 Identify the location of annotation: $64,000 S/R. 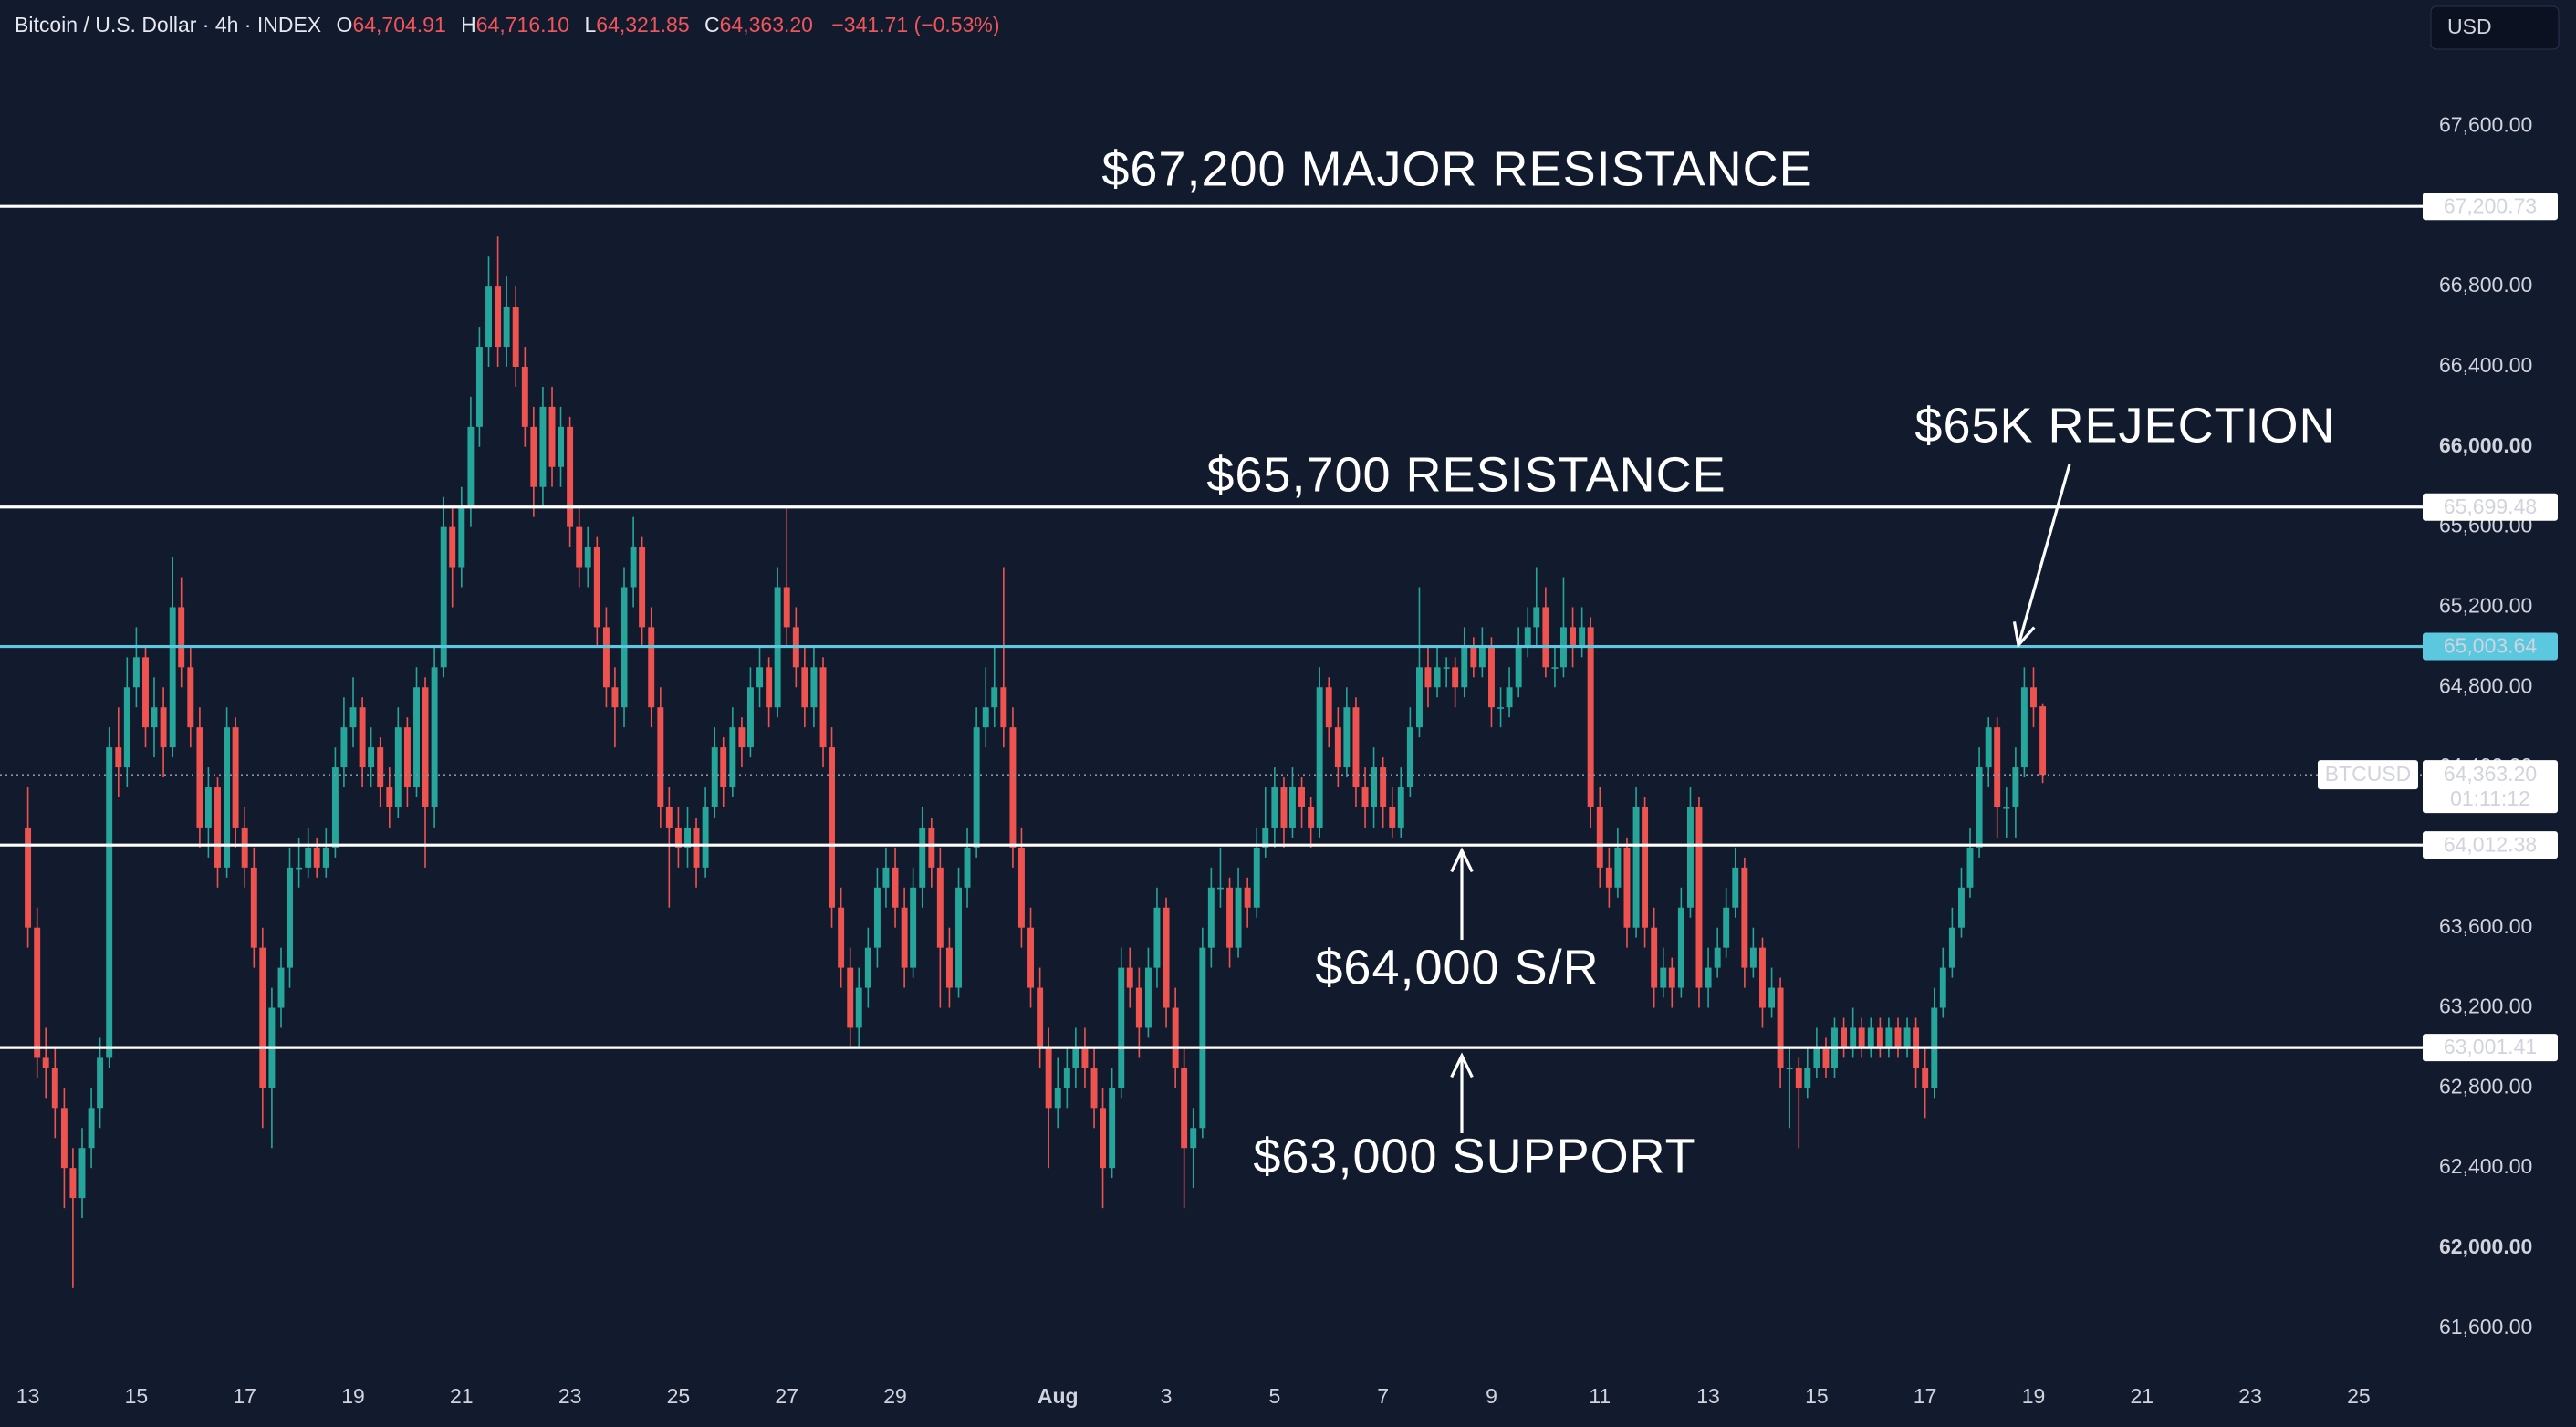
(1457, 967).